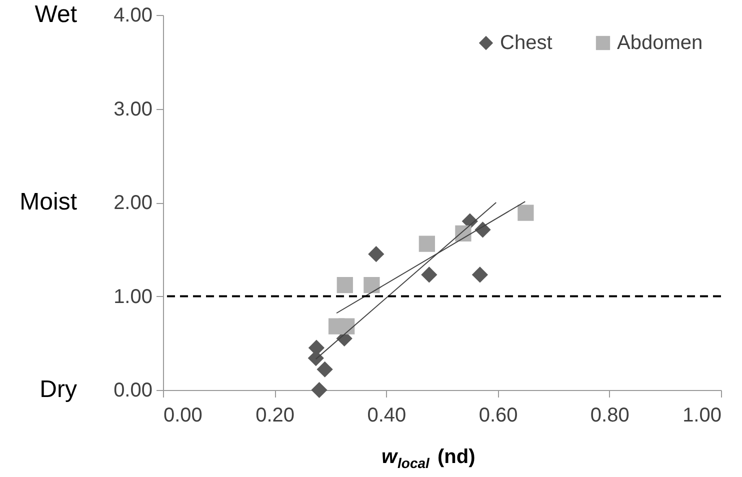  I want to click on text: Dry, so click(58, 389).